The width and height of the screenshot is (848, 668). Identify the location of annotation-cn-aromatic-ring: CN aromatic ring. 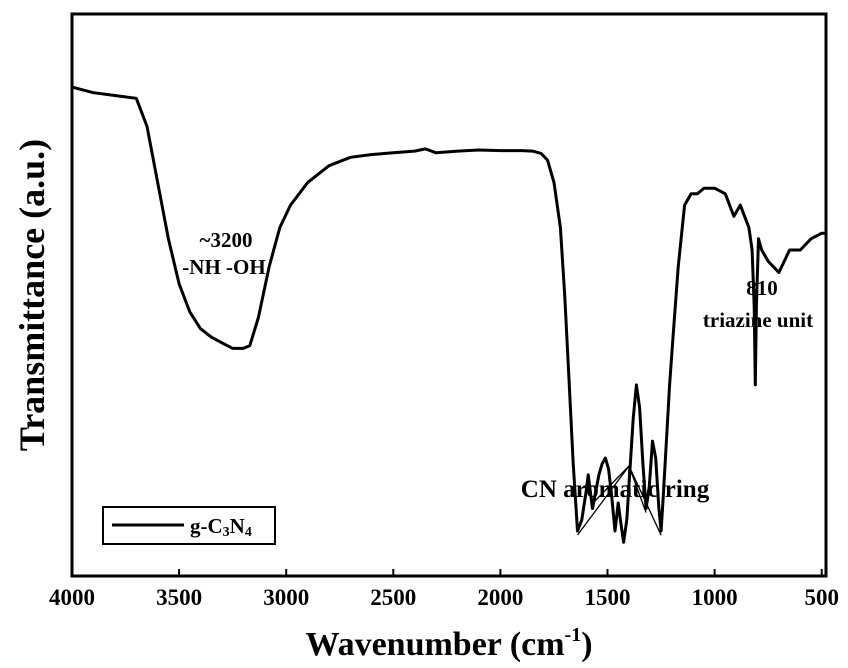
(615, 489).